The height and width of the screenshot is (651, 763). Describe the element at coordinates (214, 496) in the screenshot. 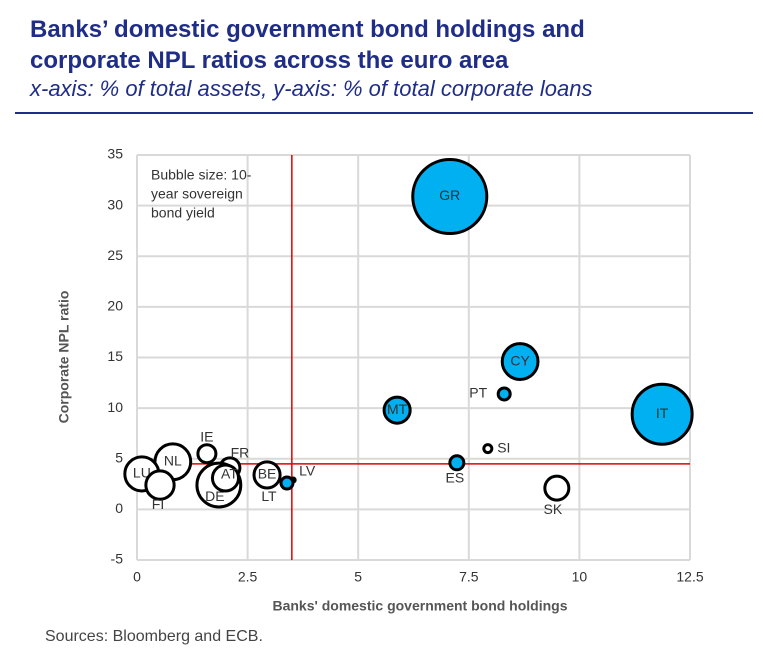

I see `bubble-label: DE` at that location.